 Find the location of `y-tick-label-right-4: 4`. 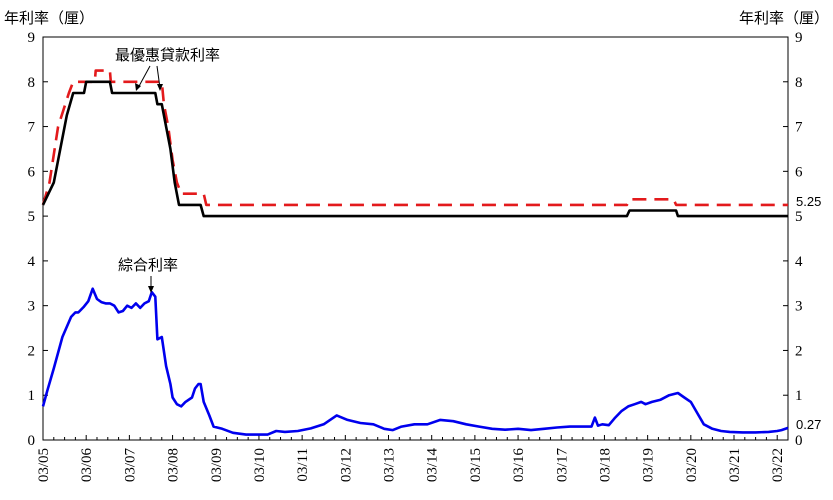

y-tick-label-right-4: 4 is located at coordinates (799, 262).